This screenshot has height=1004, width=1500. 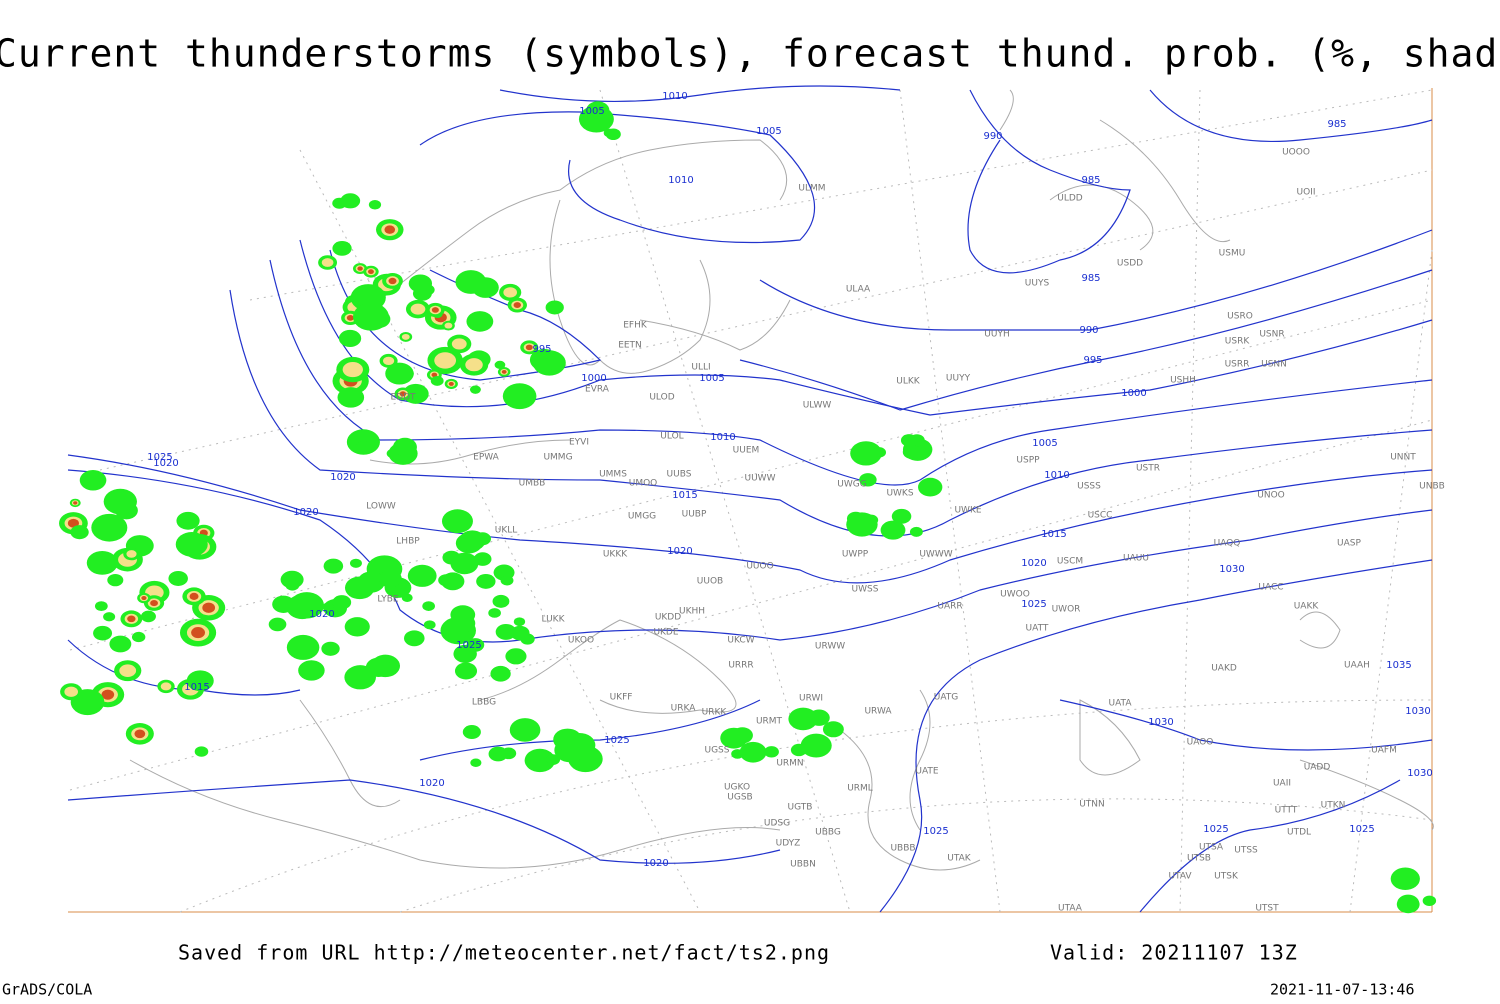 What do you see at coordinates (684, 709) in the screenshot?
I see `station-label: URKA` at bounding box center [684, 709].